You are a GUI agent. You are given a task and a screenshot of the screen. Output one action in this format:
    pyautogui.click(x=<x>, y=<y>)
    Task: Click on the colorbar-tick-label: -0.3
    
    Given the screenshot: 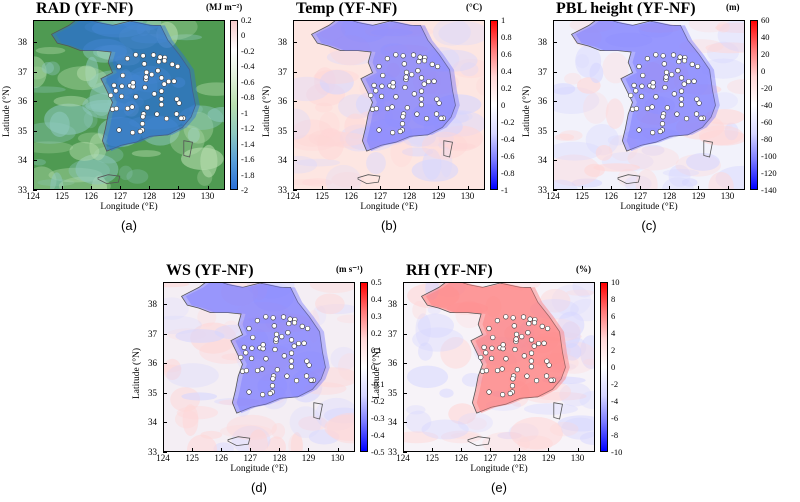 What is the action you would take?
    pyautogui.click(x=378, y=418)
    